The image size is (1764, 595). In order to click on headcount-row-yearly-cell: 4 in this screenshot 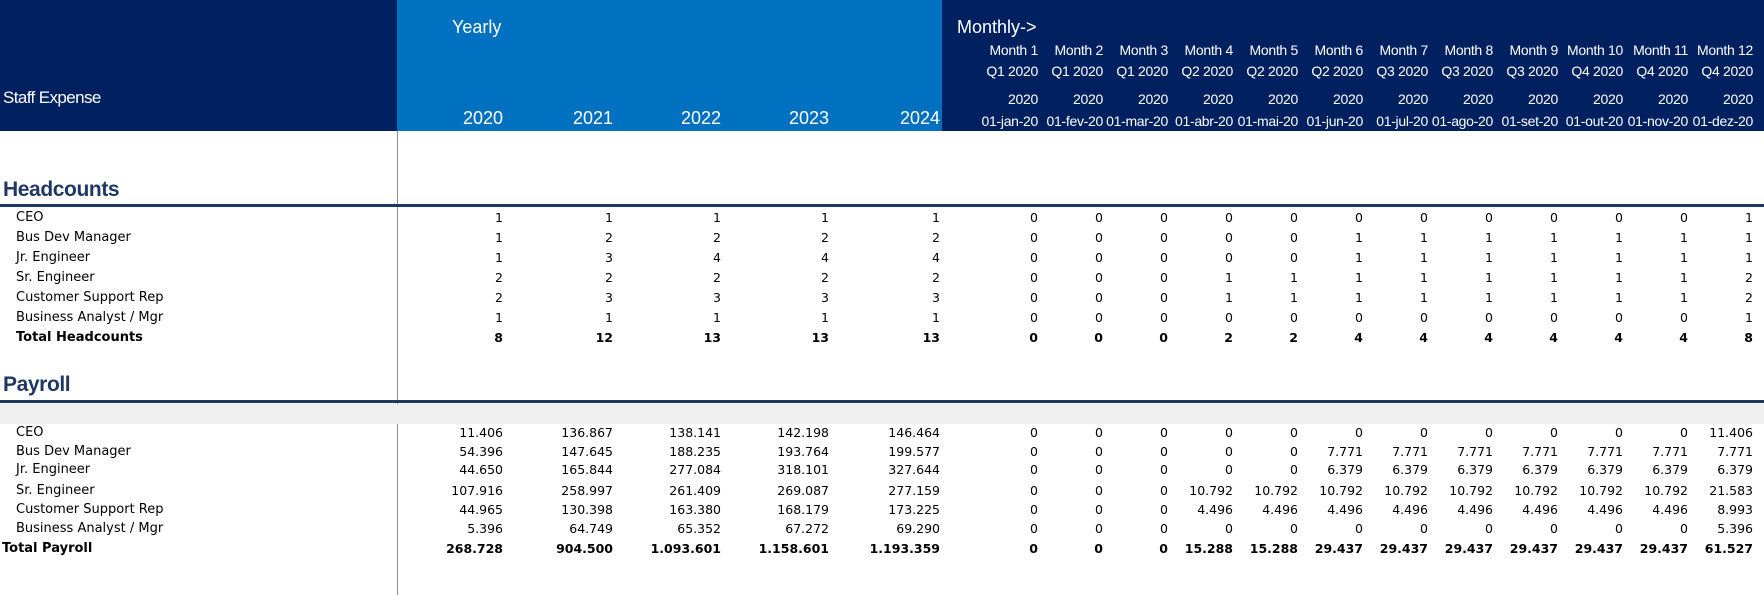, I will do `click(717, 257)`.